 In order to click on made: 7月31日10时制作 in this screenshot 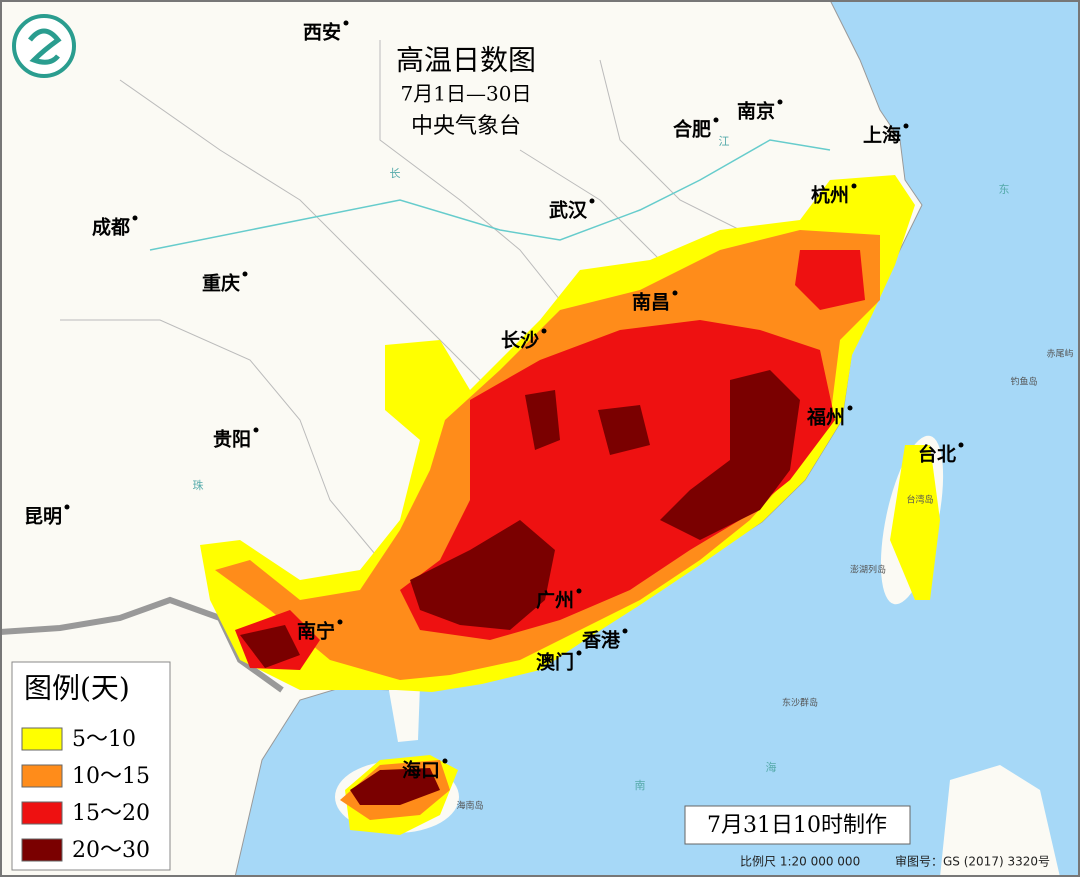, I will do `click(797, 825)`.